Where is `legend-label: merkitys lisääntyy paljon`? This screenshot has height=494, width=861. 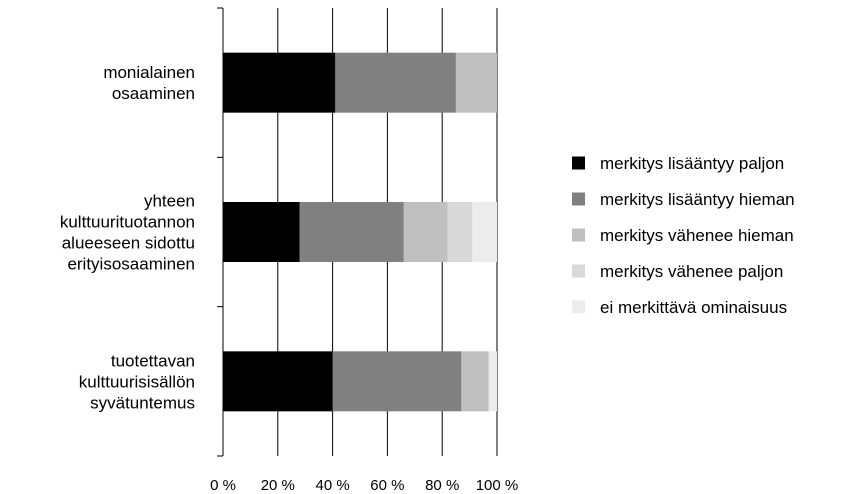
legend-label: merkitys lisääntyy paljon is located at coordinates (692, 163).